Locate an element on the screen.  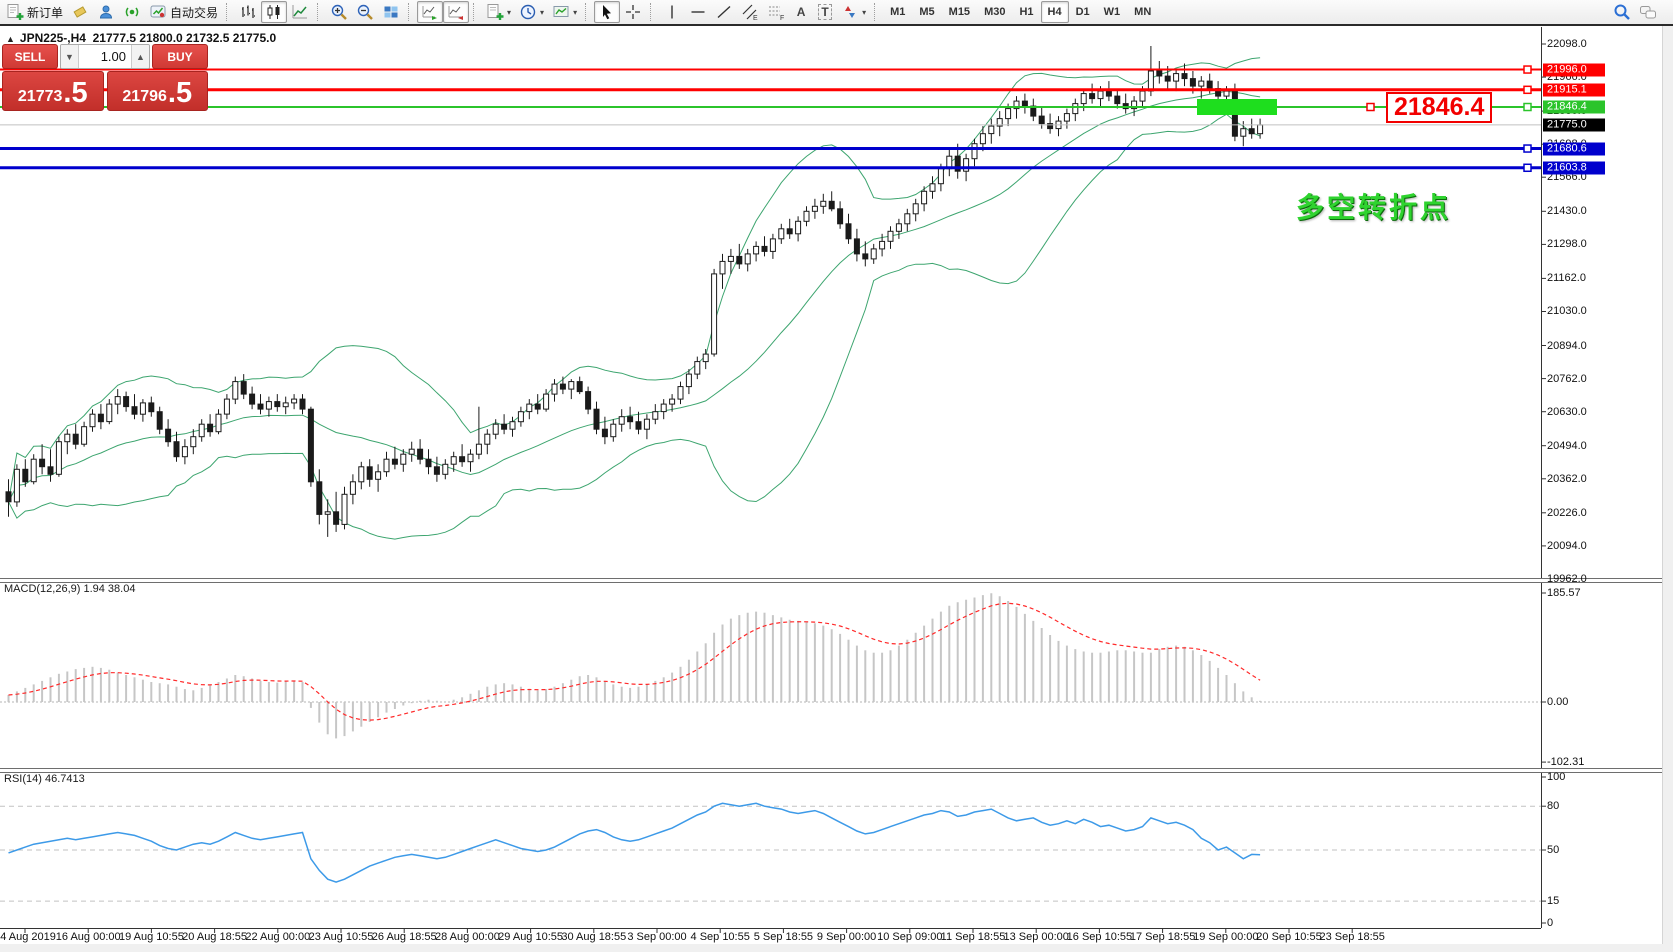
auto-scroll-button is located at coordinates (430, 12).